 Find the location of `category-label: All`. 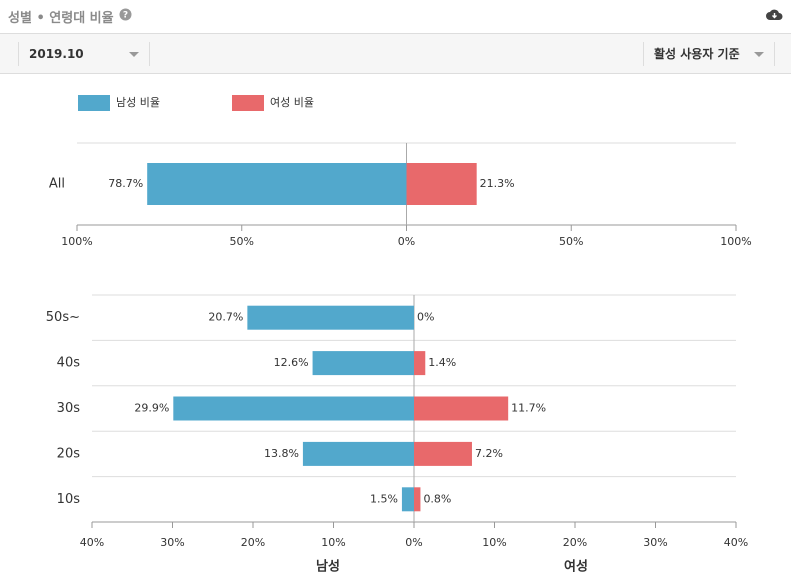

category-label: All is located at coordinates (57, 184).